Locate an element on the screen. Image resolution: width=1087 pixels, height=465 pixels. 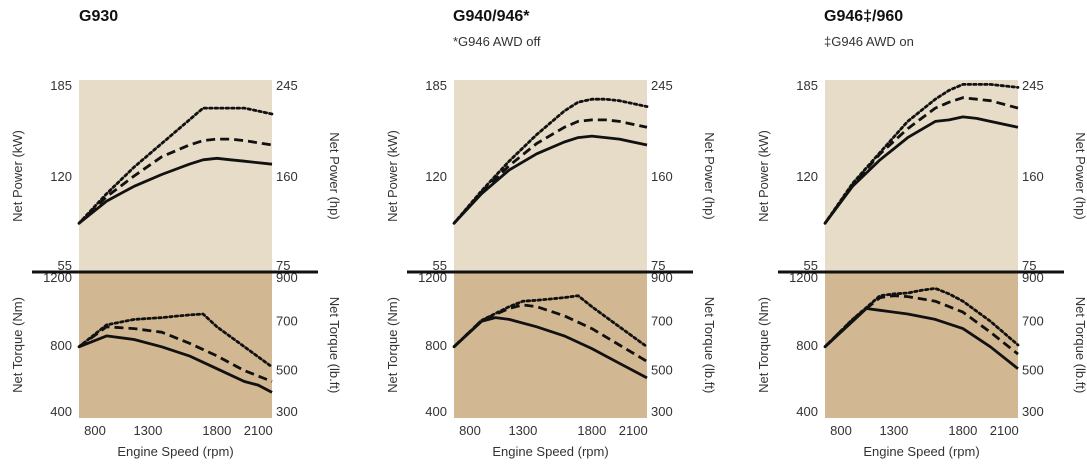
chart-title: G946‡/960 is located at coordinates (864, 16).